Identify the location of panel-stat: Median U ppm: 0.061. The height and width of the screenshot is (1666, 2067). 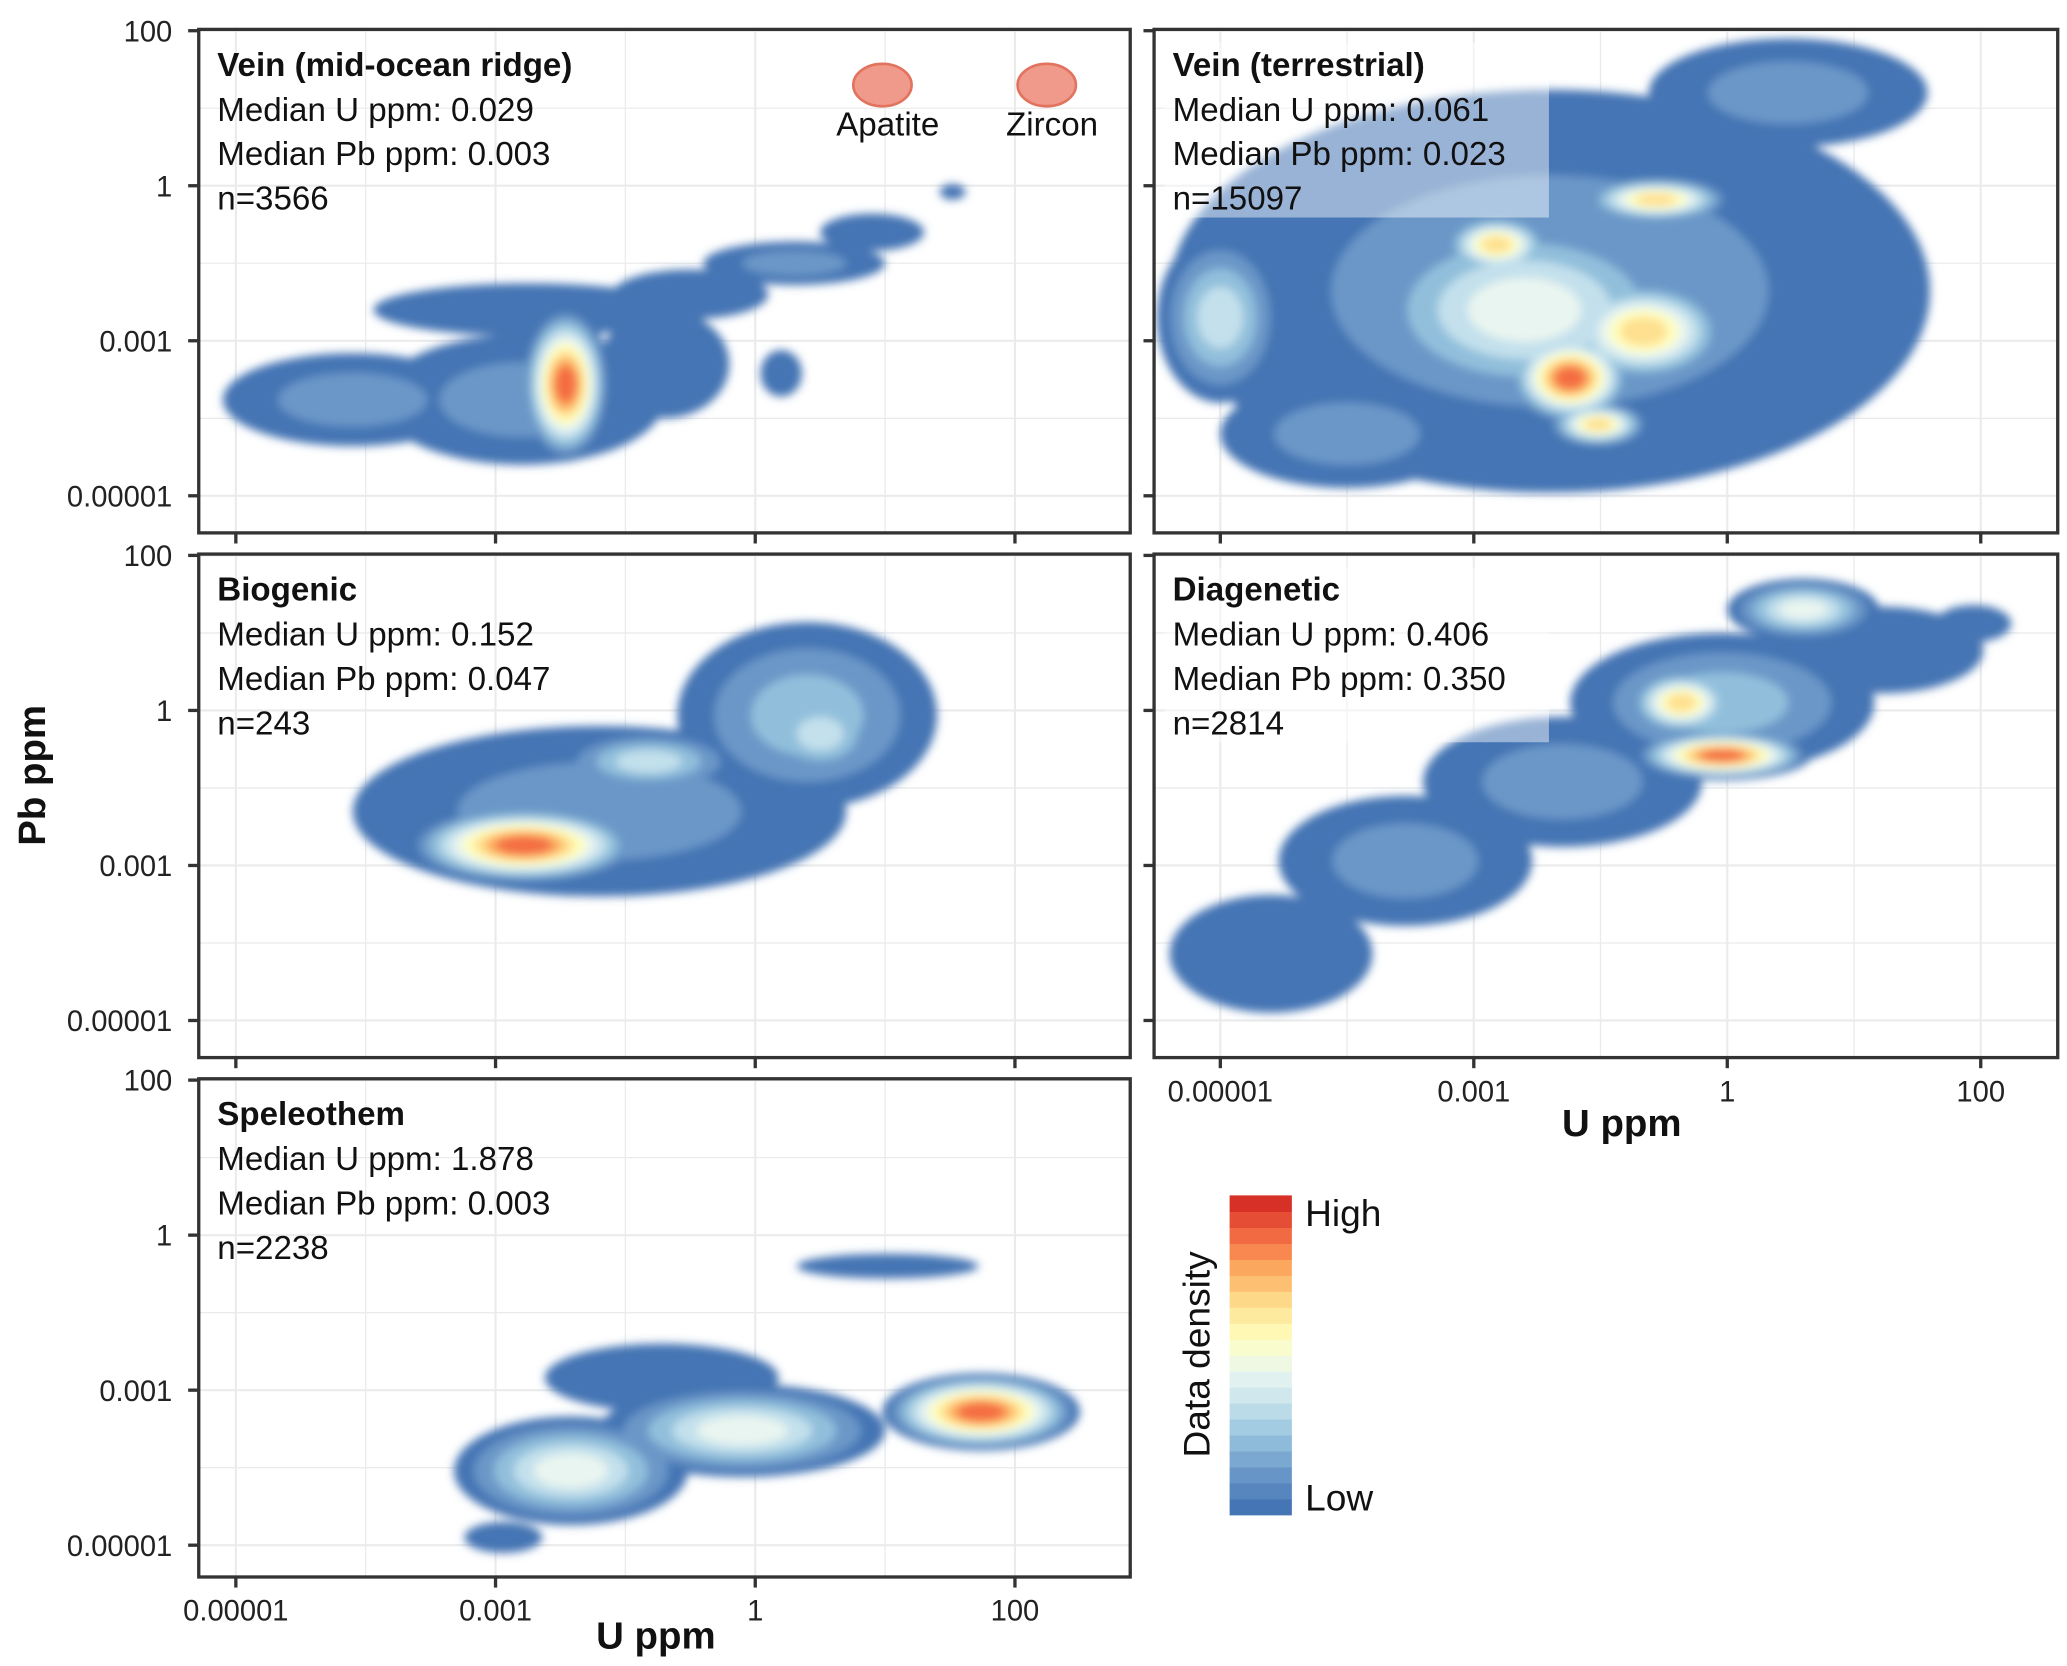
(1331, 110).